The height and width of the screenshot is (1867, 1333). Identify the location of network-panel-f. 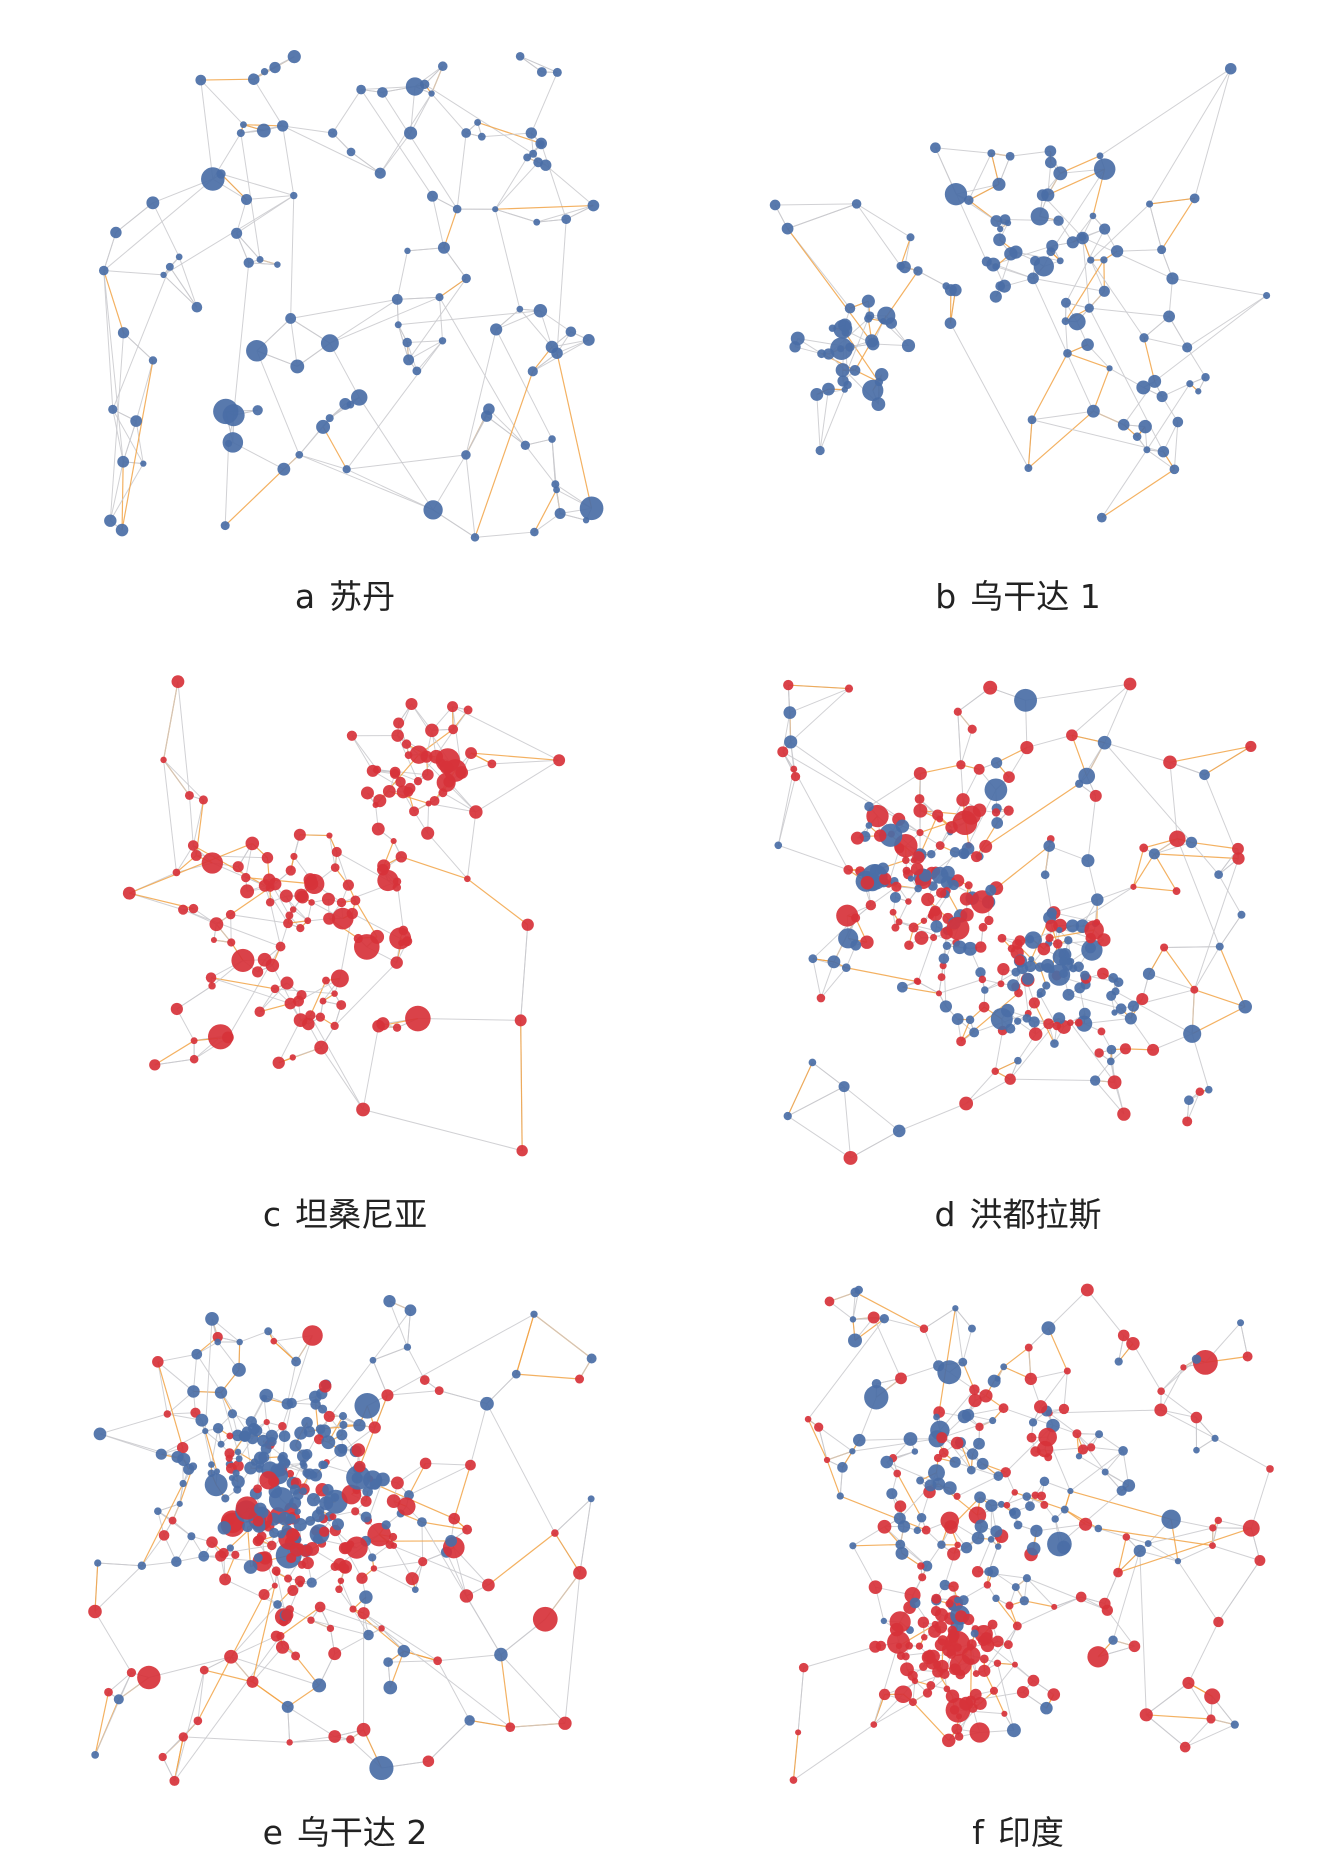
(1031, 1533).